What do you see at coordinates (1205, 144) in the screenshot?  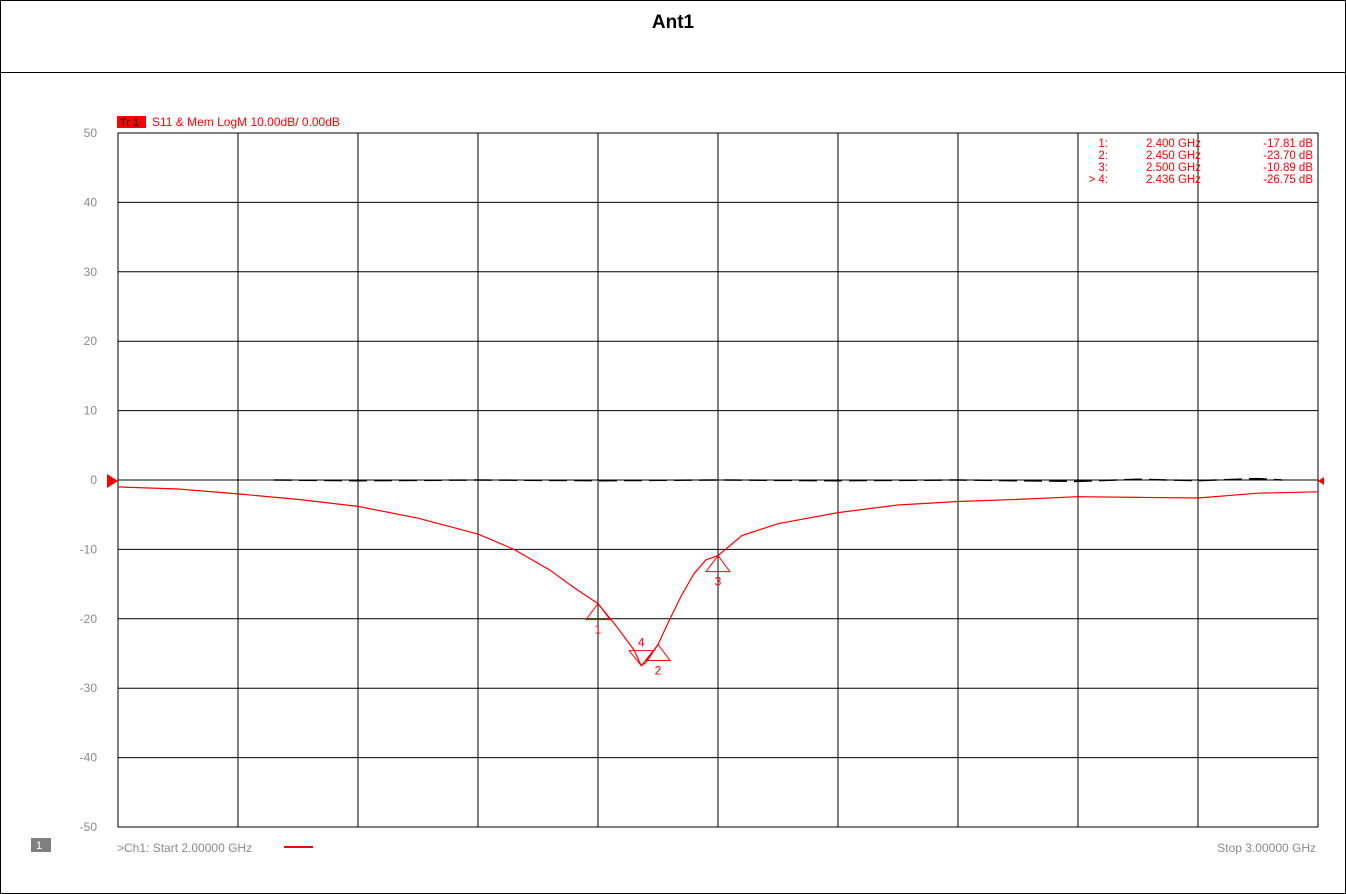 I see `marker-readout-row: 1: 2.400 GHz -17.81 dB` at bounding box center [1205, 144].